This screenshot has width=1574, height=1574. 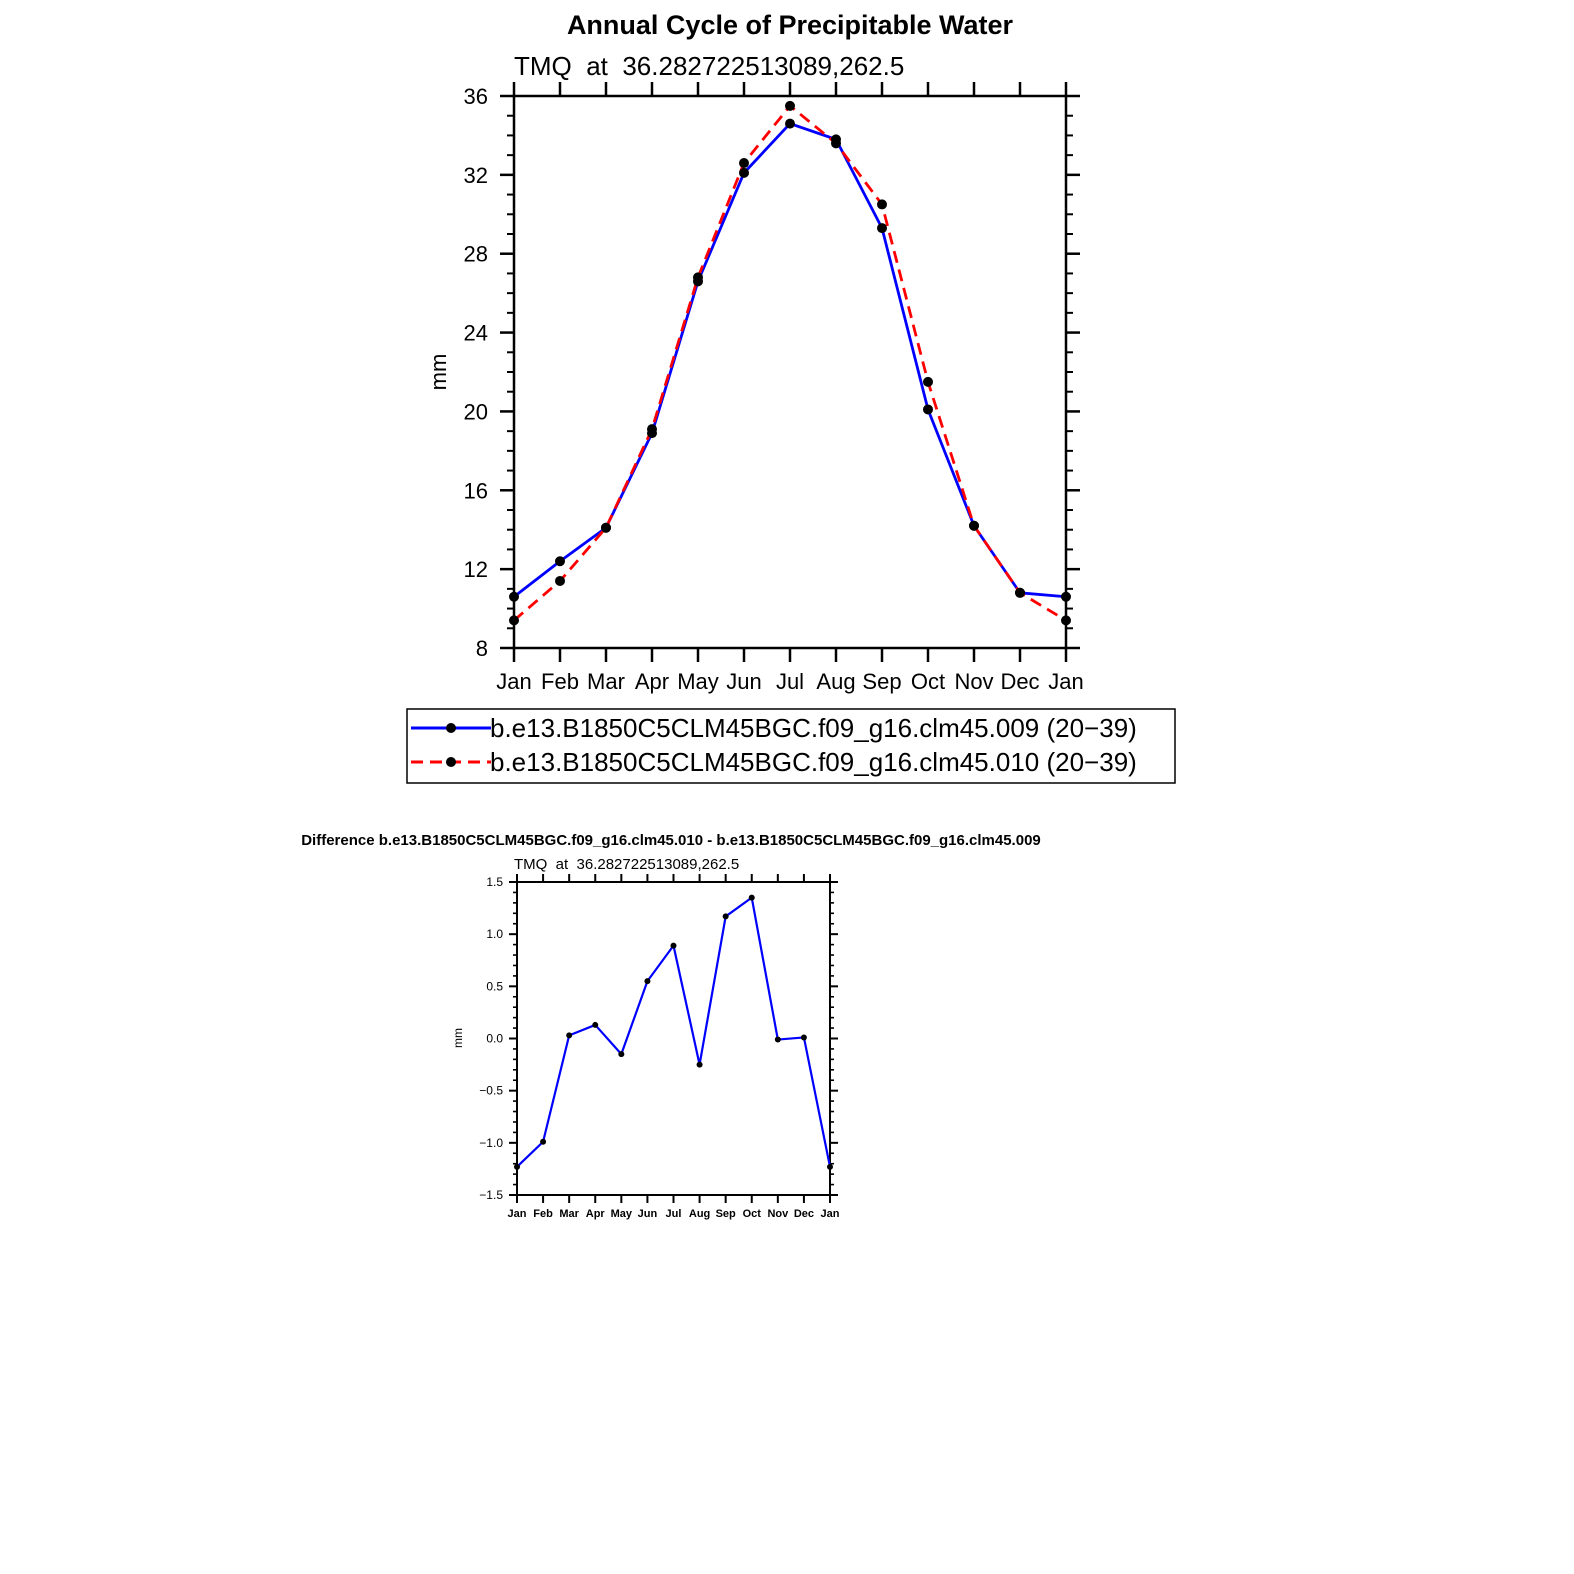 What do you see at coordinates (1019, 681) in the screenshot?
I see `main-x-tick-label: Dec` at bounding box center [1019, 681].